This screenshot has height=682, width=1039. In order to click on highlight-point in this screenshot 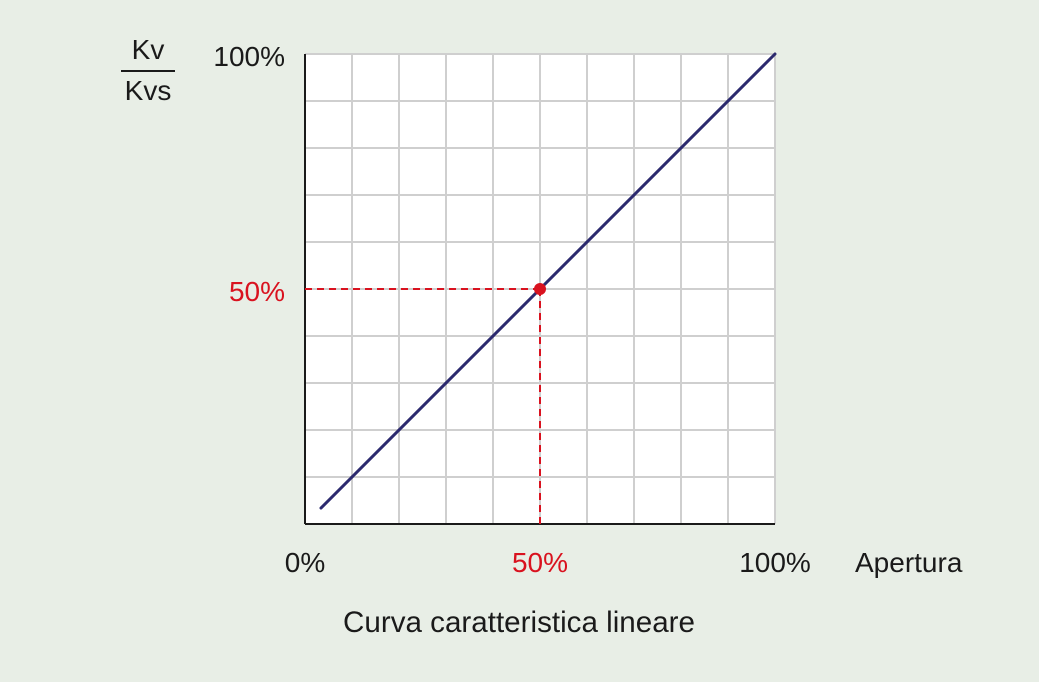, I will do `click(540, 289)`.